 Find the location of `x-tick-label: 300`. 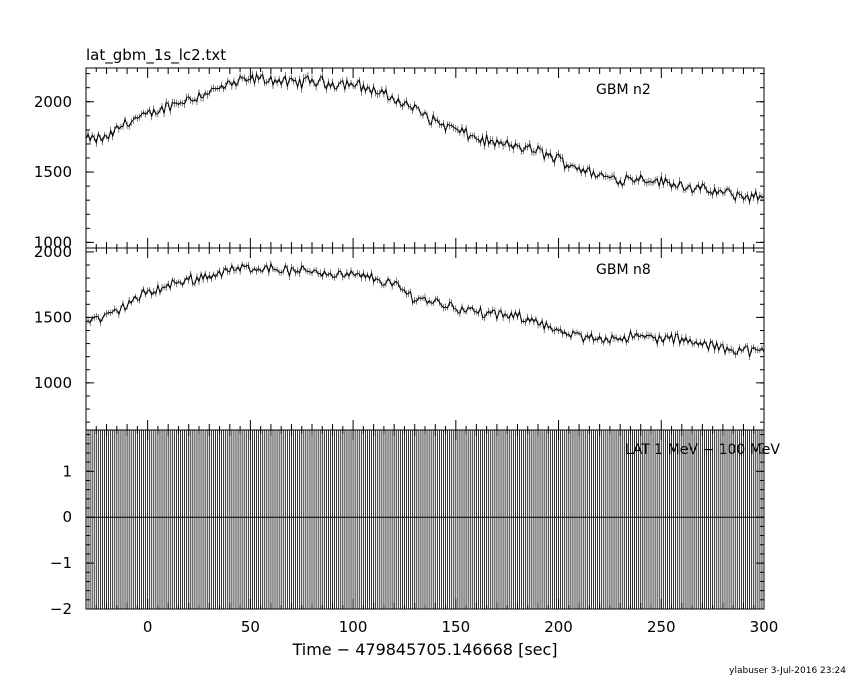

x-tick-label: 300 is located at coordinates (764, 627).